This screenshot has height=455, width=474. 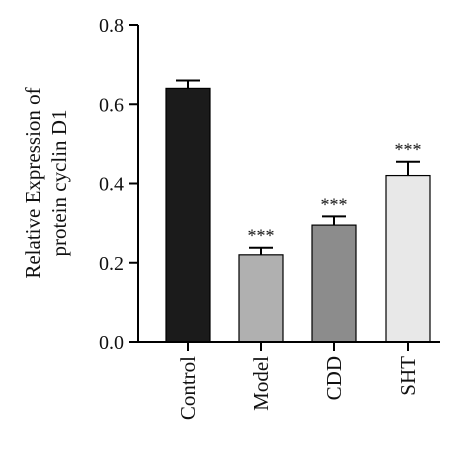 I want to click on significance-label-sht: ***, so click(x=408, y=150).